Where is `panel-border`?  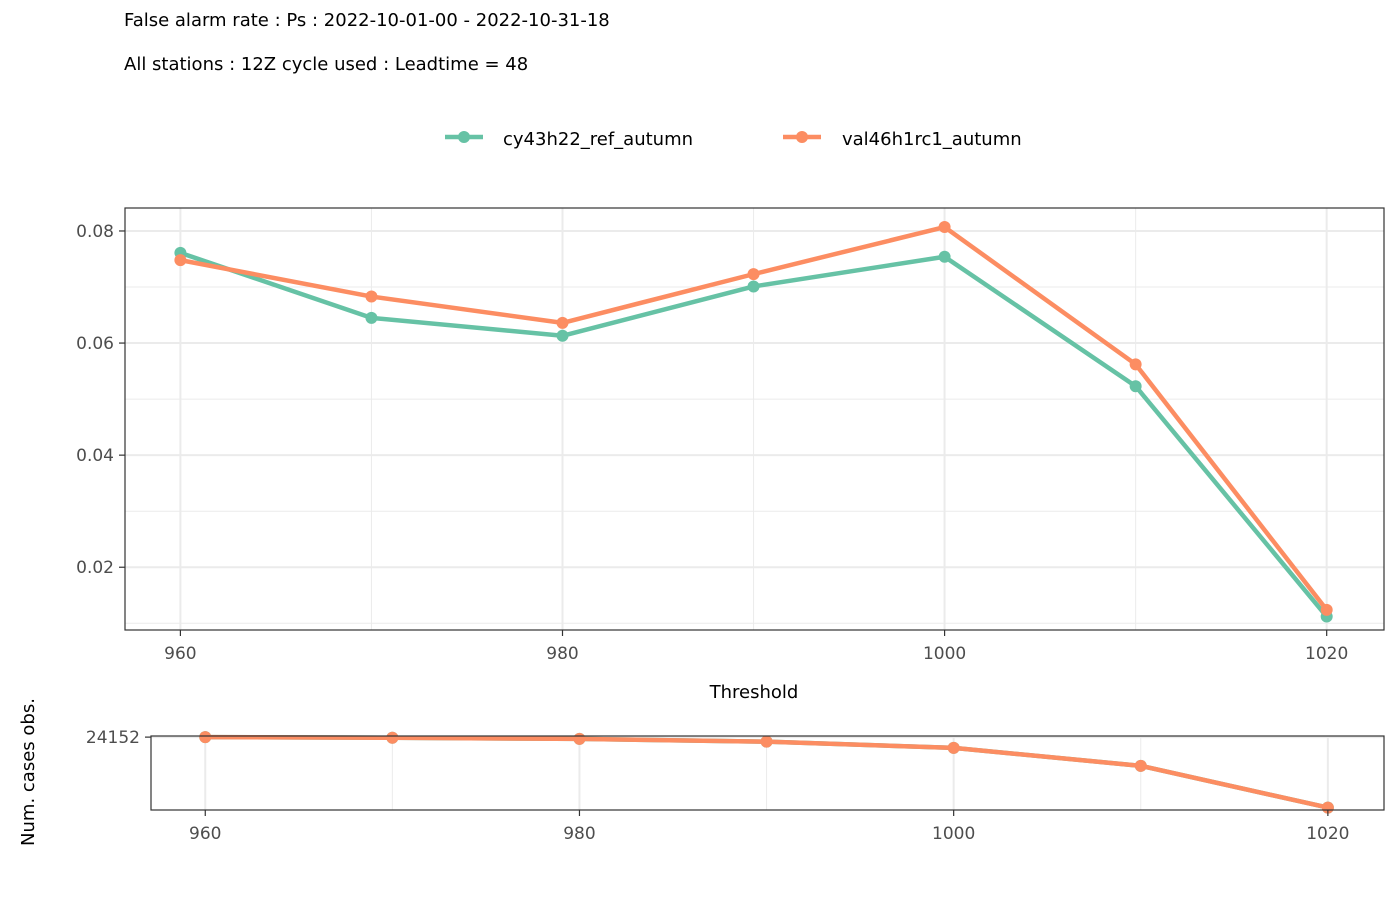 panel-border is located at coordinates (767, 773).